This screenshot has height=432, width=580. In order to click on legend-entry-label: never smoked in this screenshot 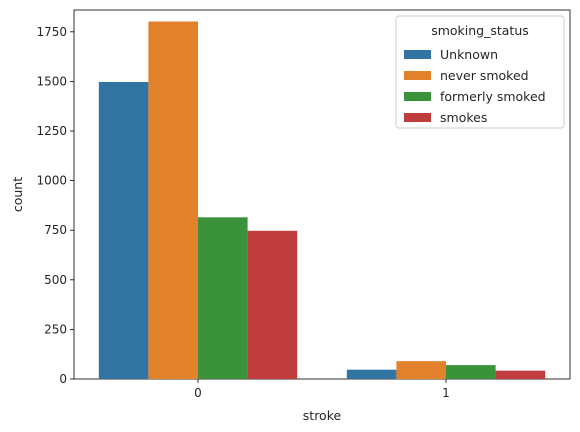, I will do `click(484, 75)`.